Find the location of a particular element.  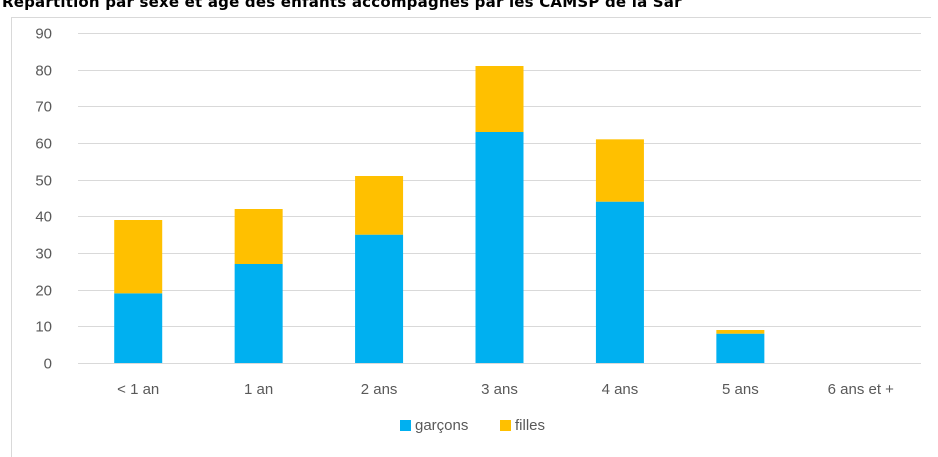

legend-swatch-filles is located at coordinates (505, 425).